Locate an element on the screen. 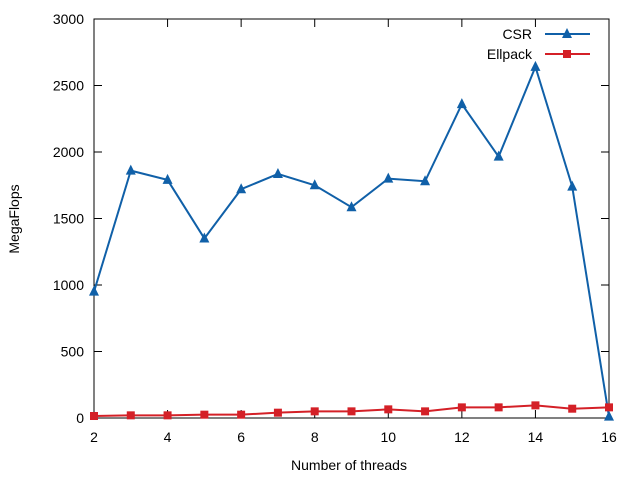  y-tick-label: 2500 is located at coordinates (68, 86).